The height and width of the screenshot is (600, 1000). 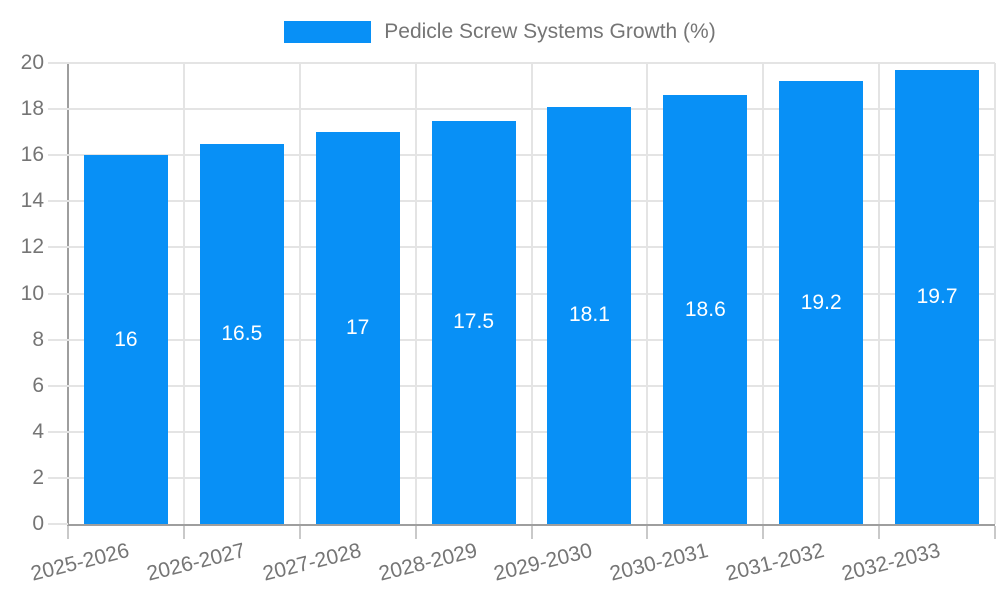 I want to click on y-tick-label: 8, so click(x=38, y=339).